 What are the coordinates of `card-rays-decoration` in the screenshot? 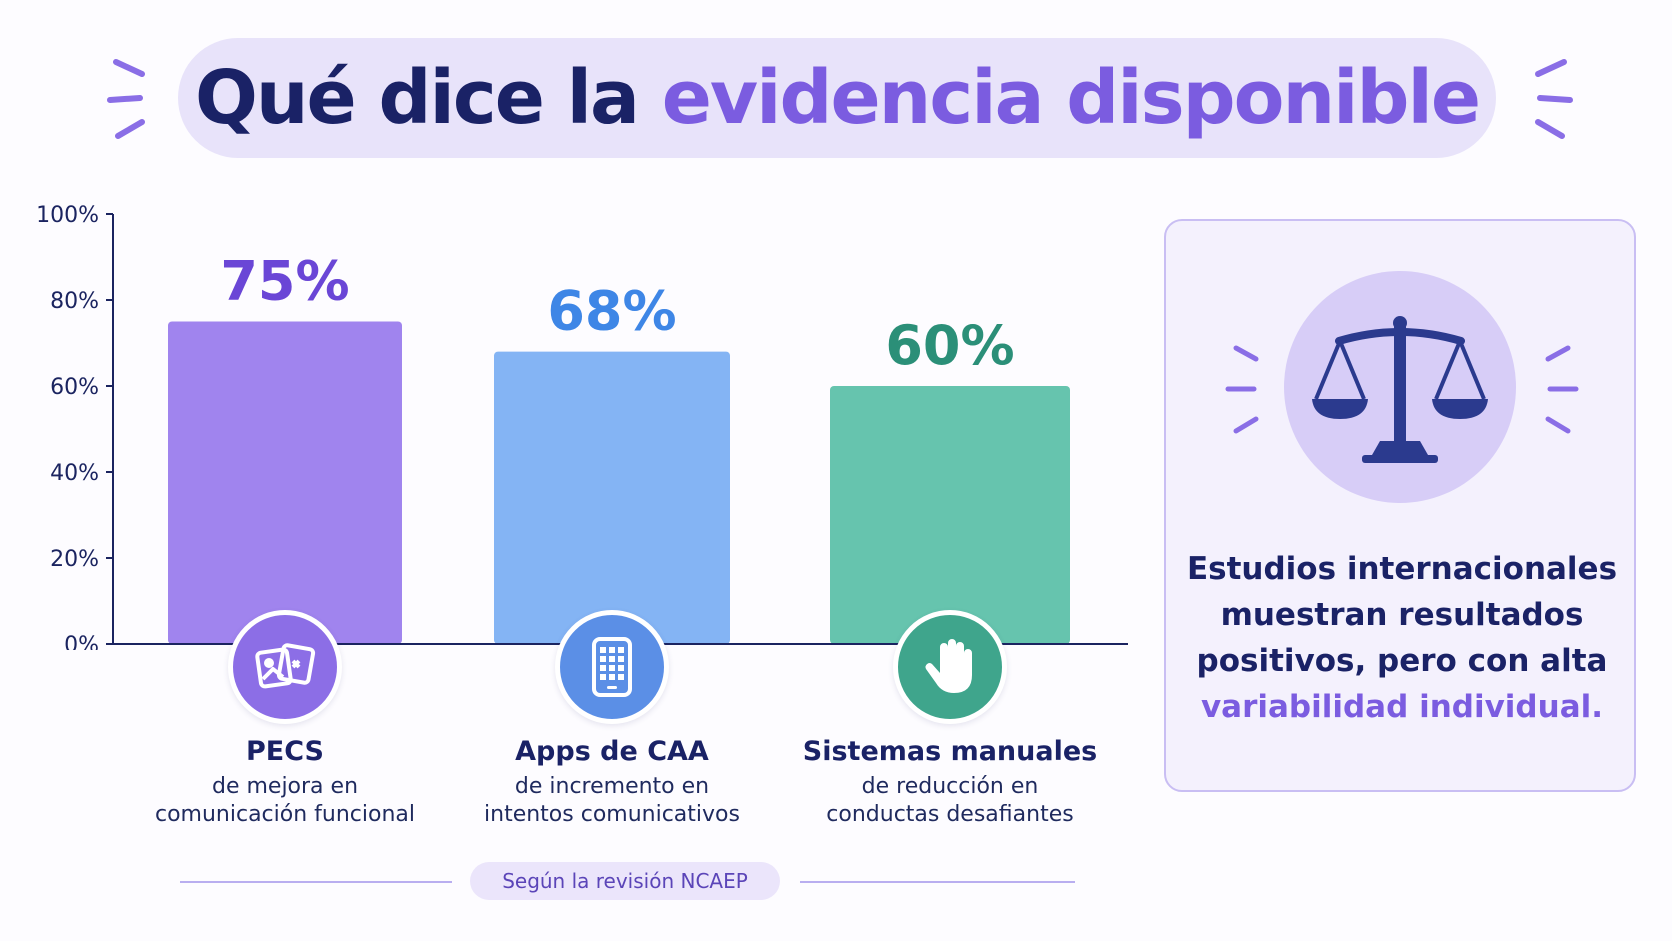 It's located at (1402, 389).